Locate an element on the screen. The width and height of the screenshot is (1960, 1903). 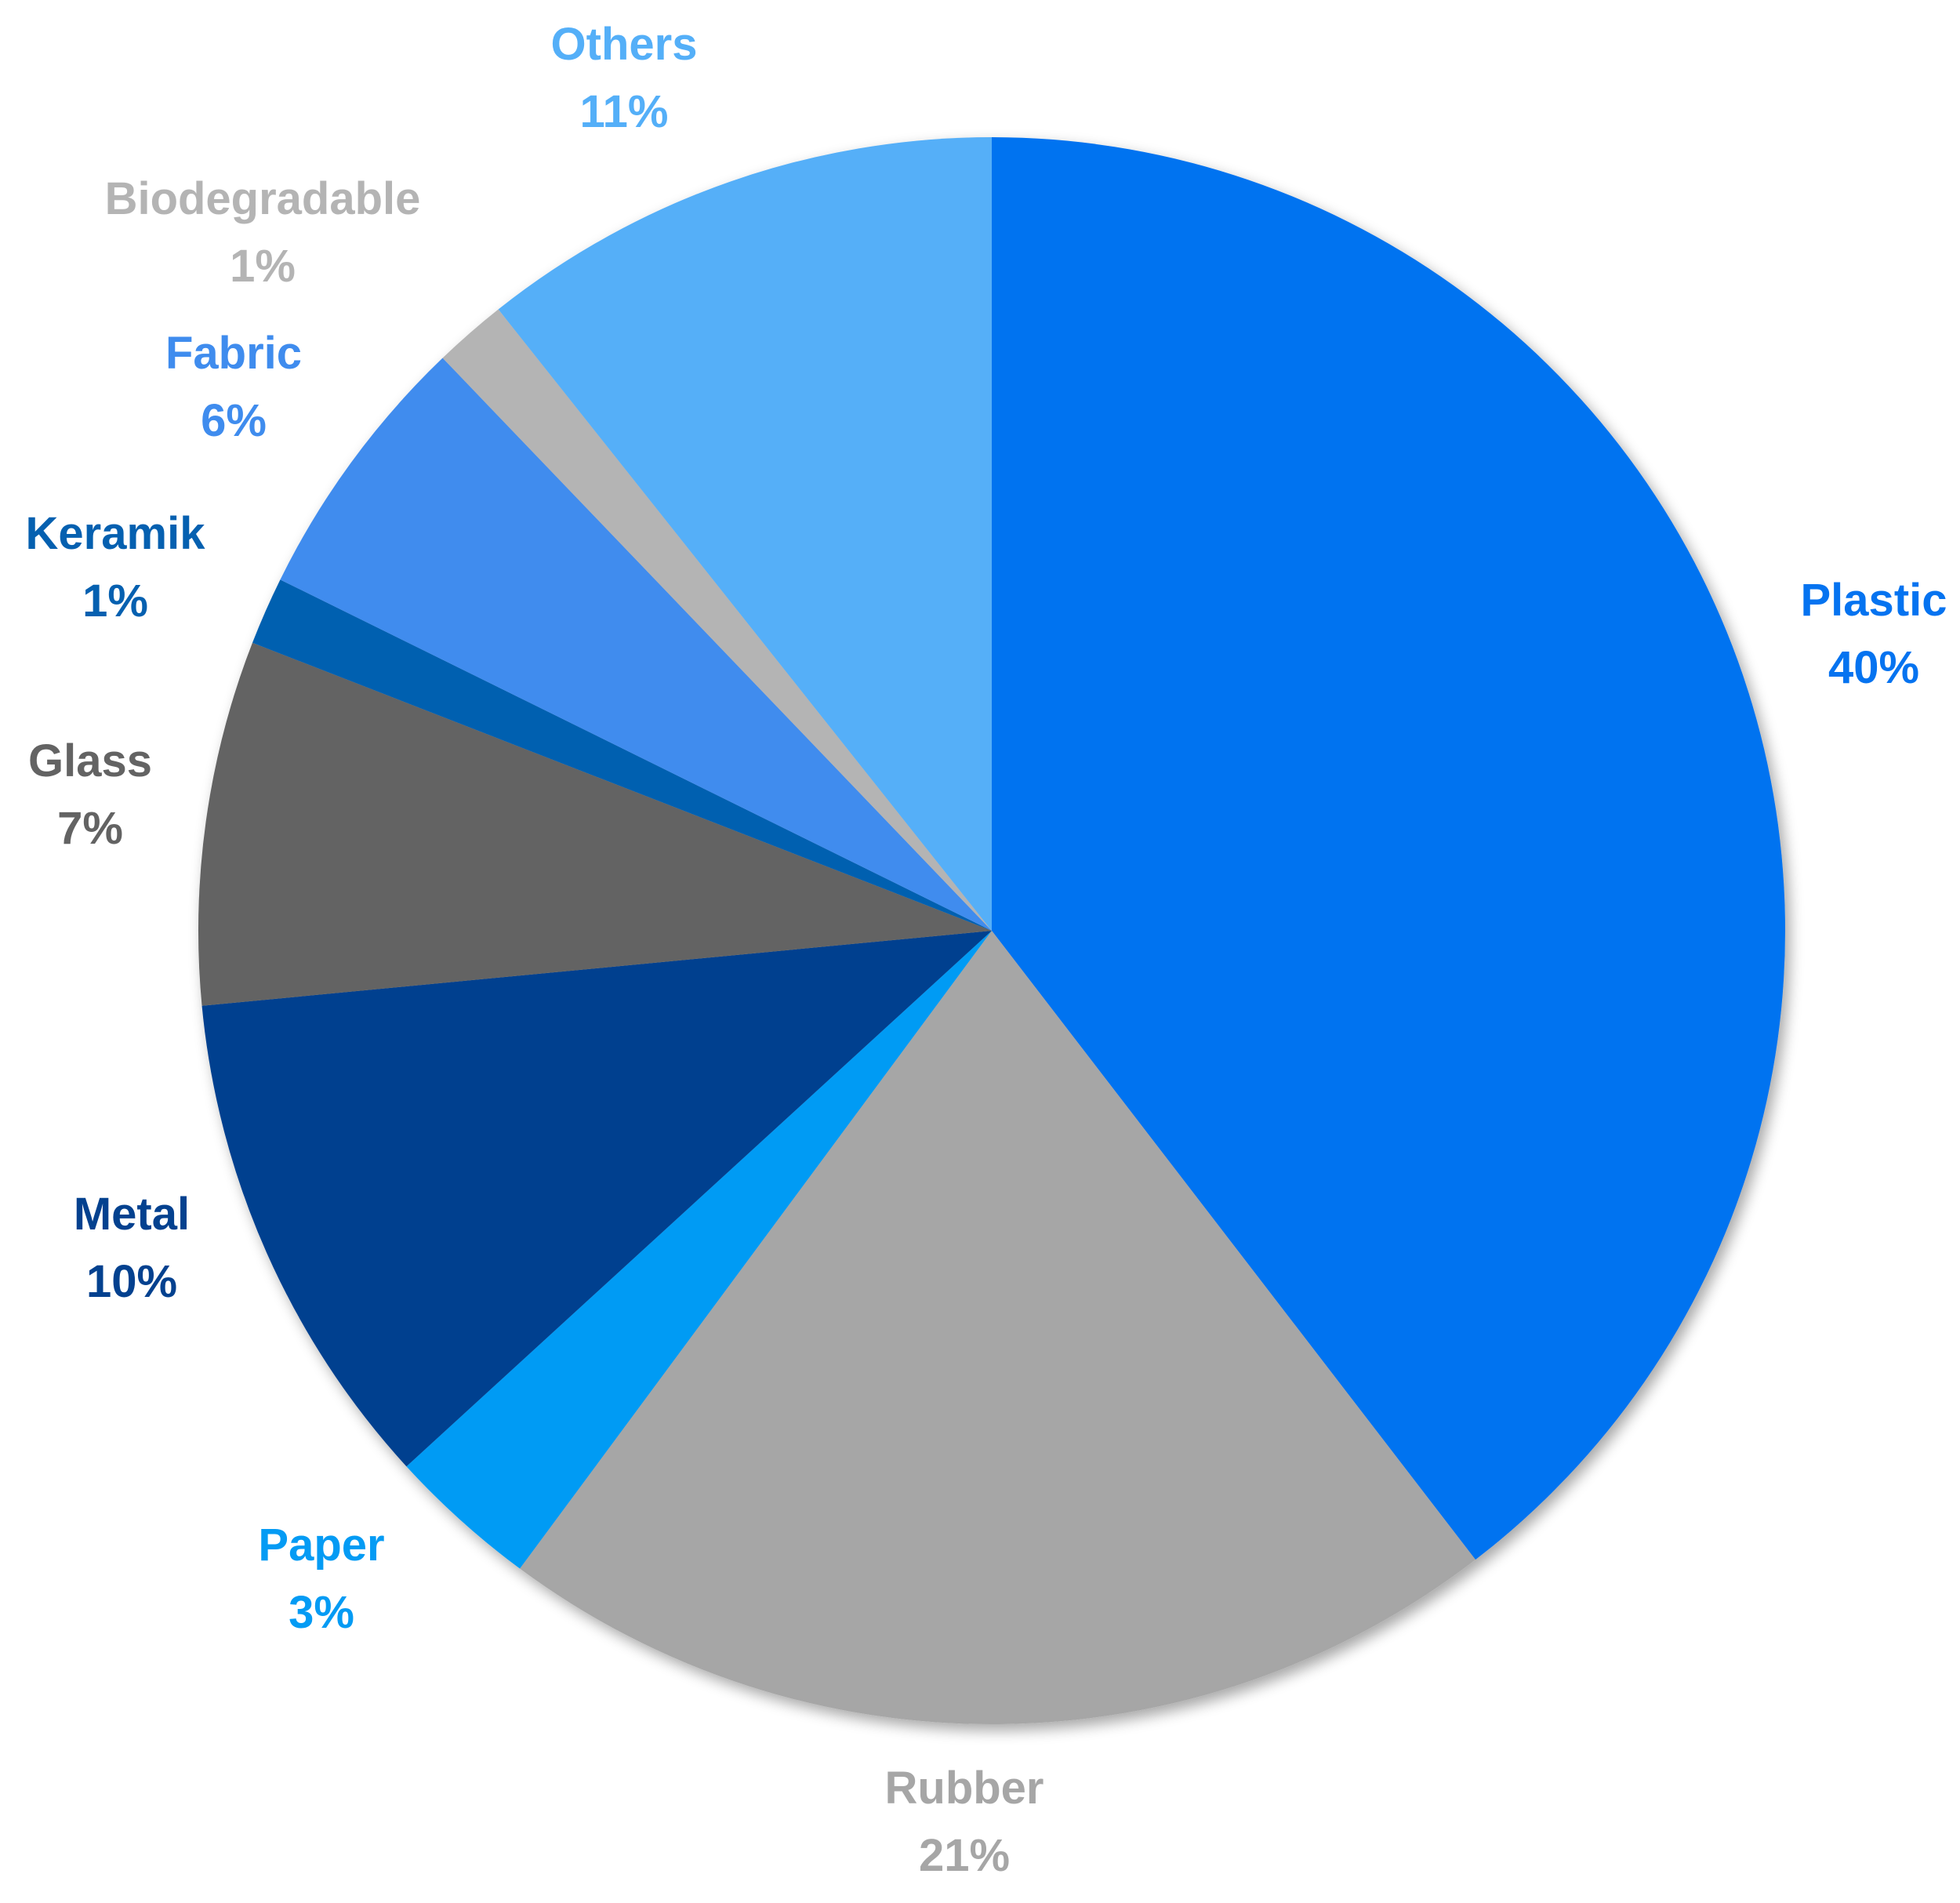
slice-label-plastic: Plastic is located at coordinates (1874, 600).